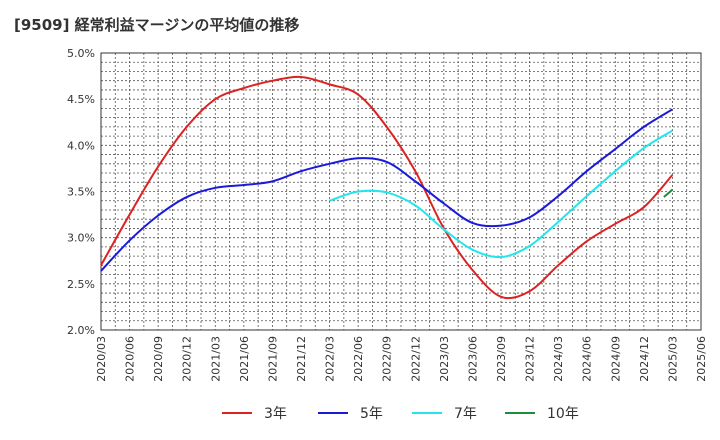 The width and height of the screenshot is (720, 440). I want to click on y-tick-label: 5.0%, so click(81, 53).